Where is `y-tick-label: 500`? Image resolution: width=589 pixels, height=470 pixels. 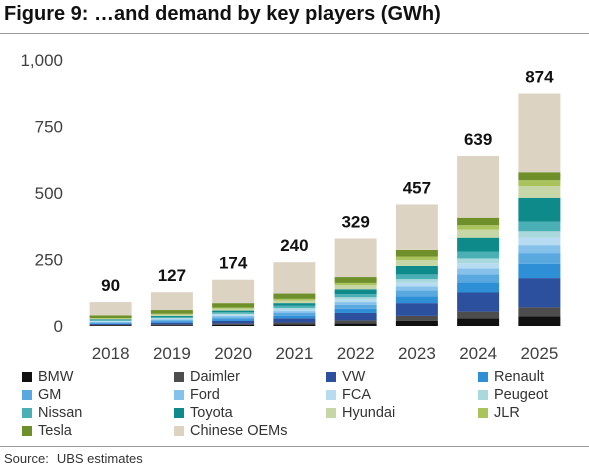 y-tick-label: 500 is located at coordinates (49, 193).